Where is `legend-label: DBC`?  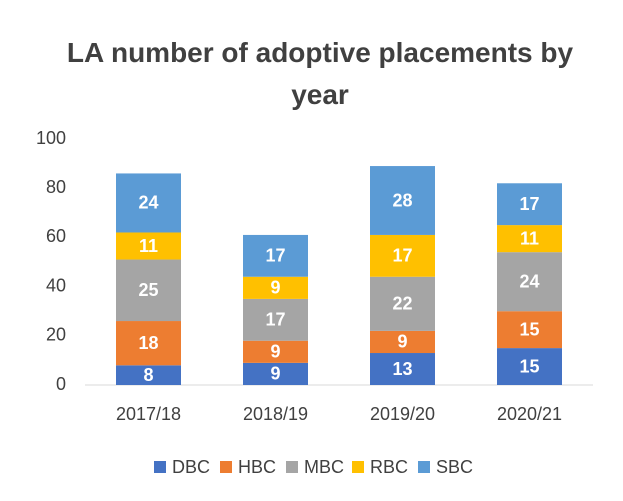 legend-label: DBC is located at coordinates (191, 467).